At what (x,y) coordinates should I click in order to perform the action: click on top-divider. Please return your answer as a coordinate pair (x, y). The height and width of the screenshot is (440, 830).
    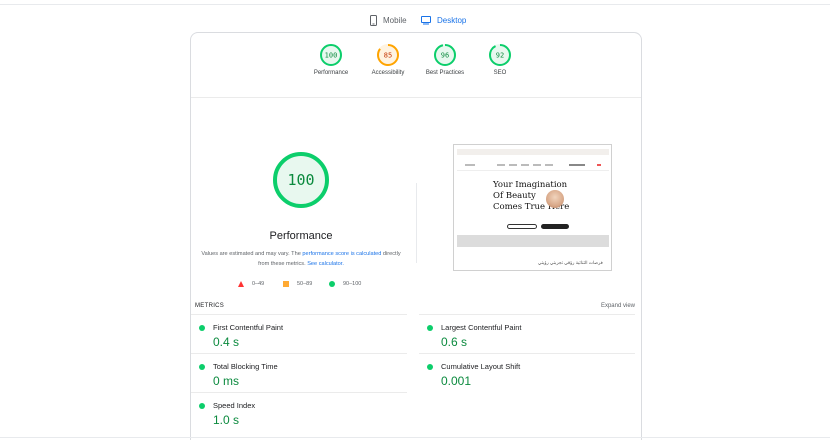
    Looking at the image, I should click on (415, 4).